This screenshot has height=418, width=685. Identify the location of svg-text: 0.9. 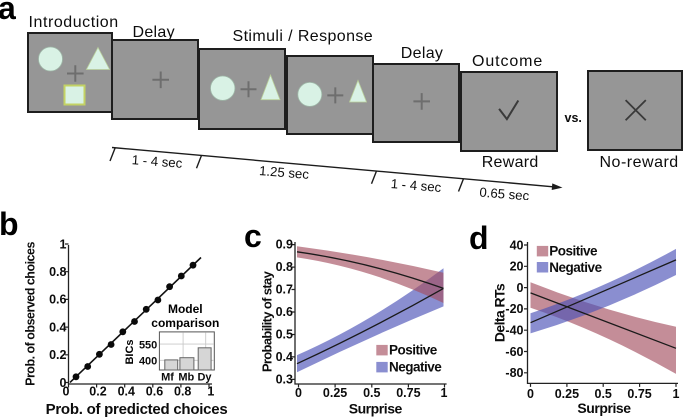
(284, 245).